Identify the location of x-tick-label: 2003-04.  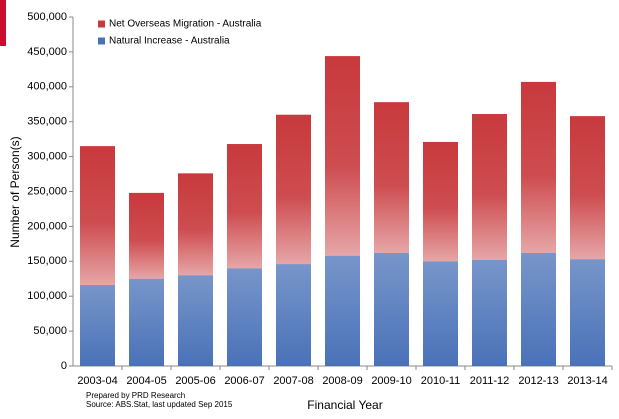
(97, 381).